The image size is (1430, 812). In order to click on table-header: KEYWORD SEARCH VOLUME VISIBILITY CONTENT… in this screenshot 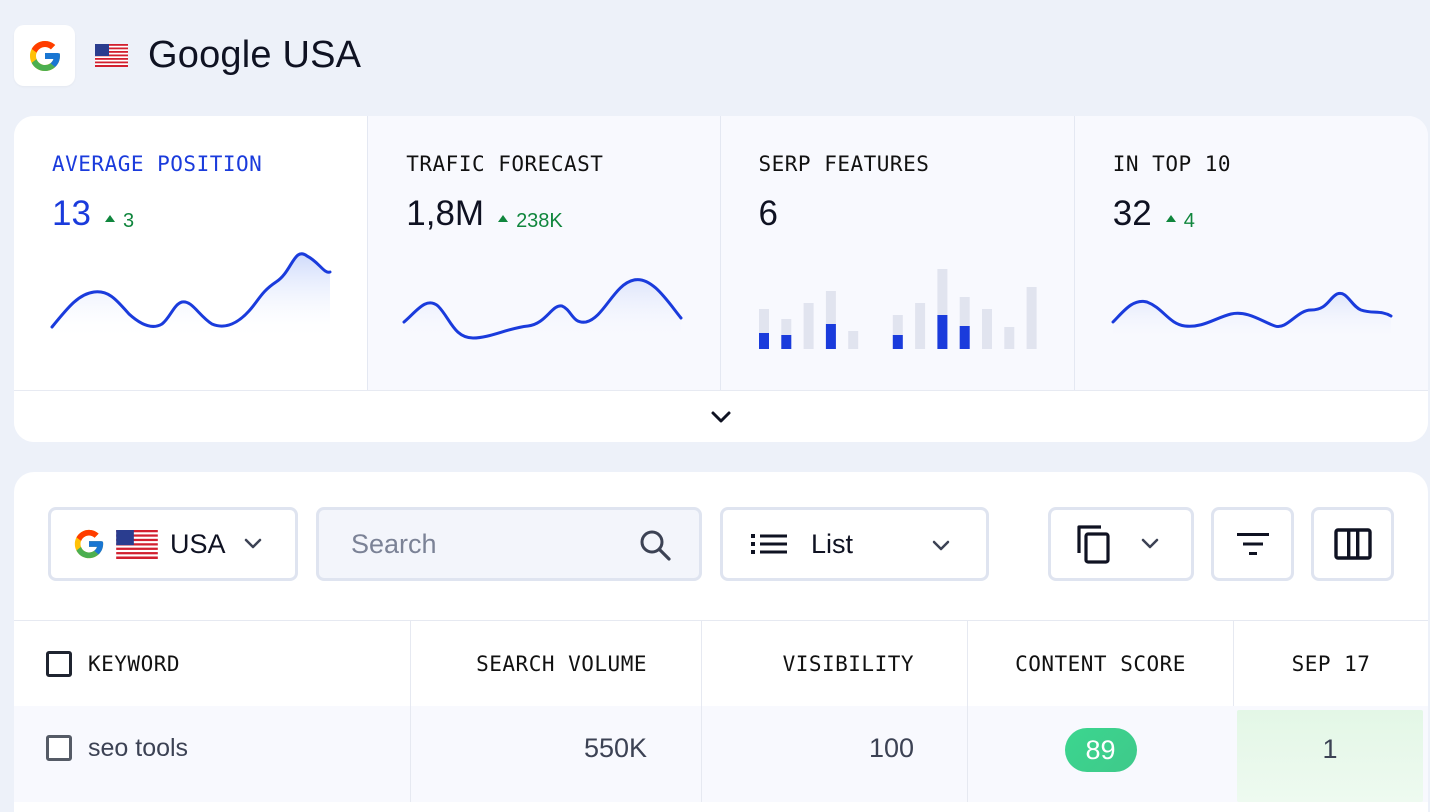, I will do `click(721, 664)`.